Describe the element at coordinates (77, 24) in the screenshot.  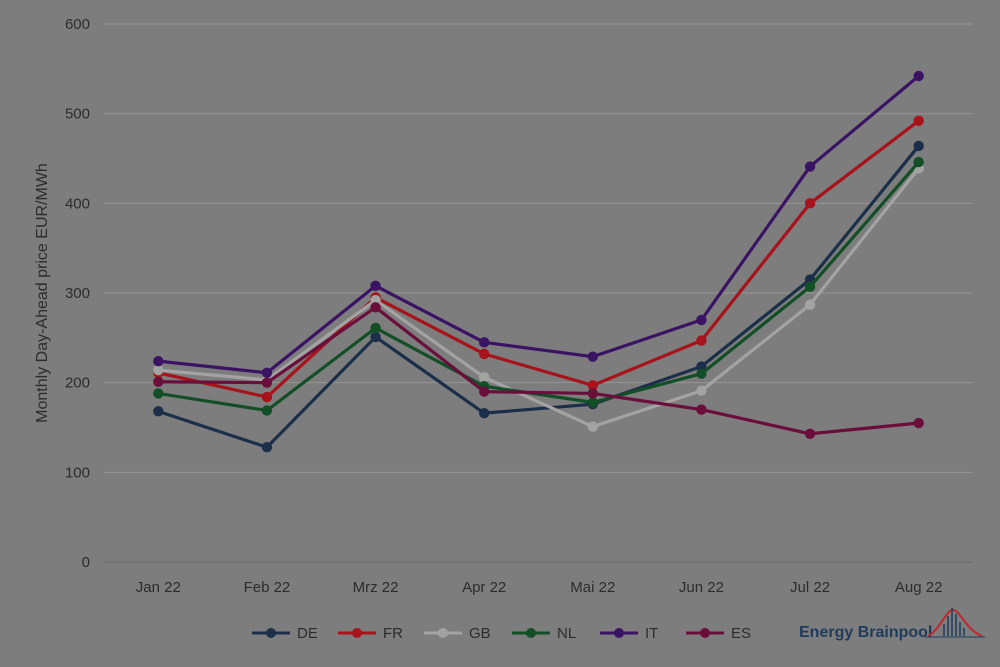
I see `y-tick-label: 600` at that location.